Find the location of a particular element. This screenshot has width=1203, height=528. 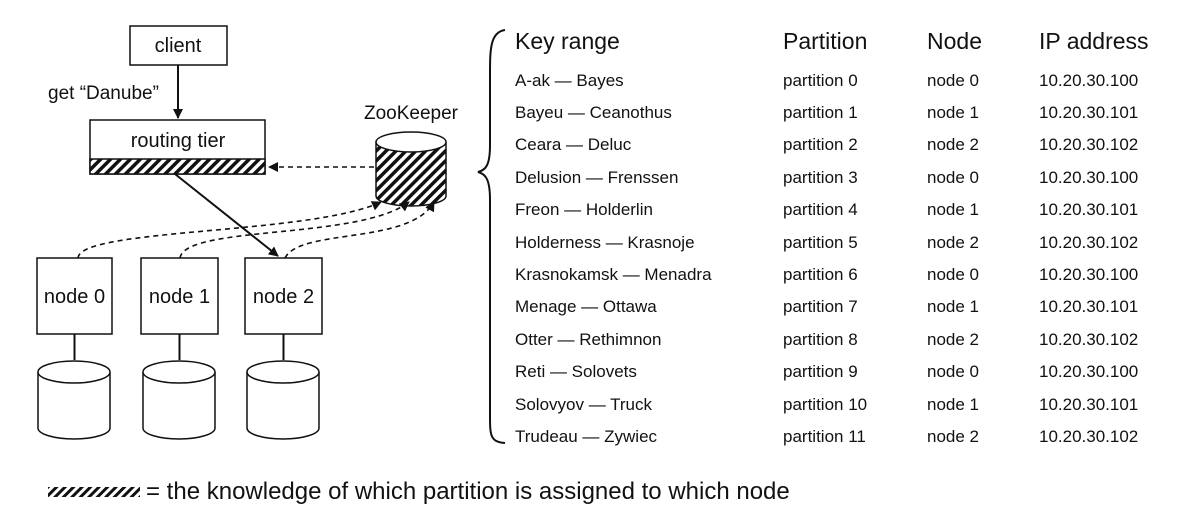

routing-tier-box: routing tier is located at coordinates (177, 147).